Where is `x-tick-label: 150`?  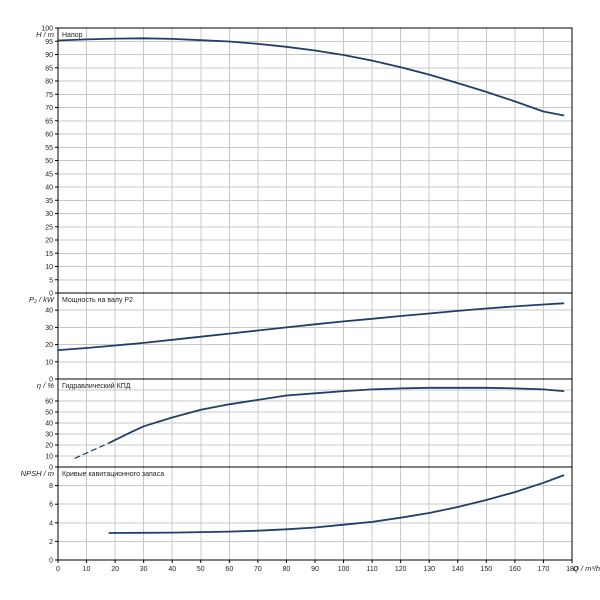 x-tick-label: 150 is located at coordinates (486, 569).